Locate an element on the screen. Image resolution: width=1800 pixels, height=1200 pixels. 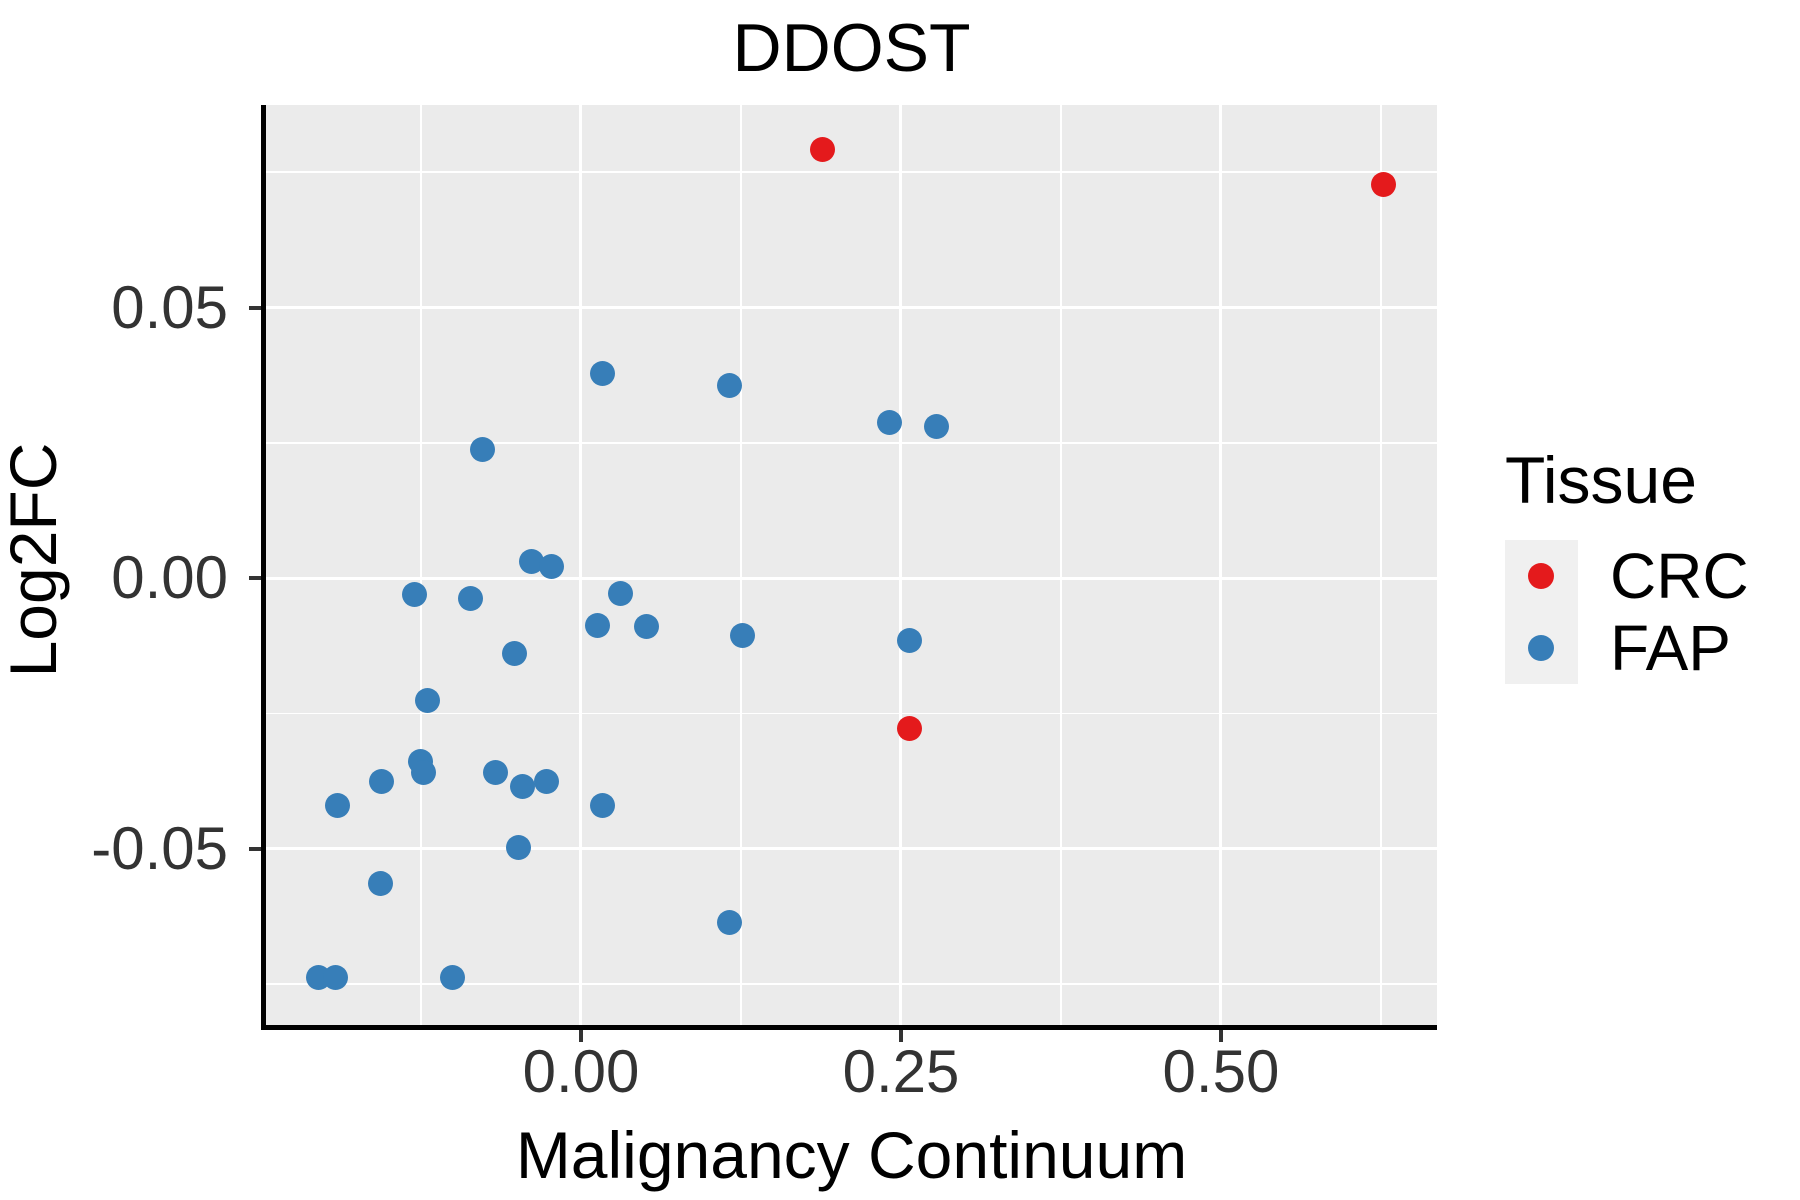
x-tick-label: 0.00 is located at coordinates (581, 1071).